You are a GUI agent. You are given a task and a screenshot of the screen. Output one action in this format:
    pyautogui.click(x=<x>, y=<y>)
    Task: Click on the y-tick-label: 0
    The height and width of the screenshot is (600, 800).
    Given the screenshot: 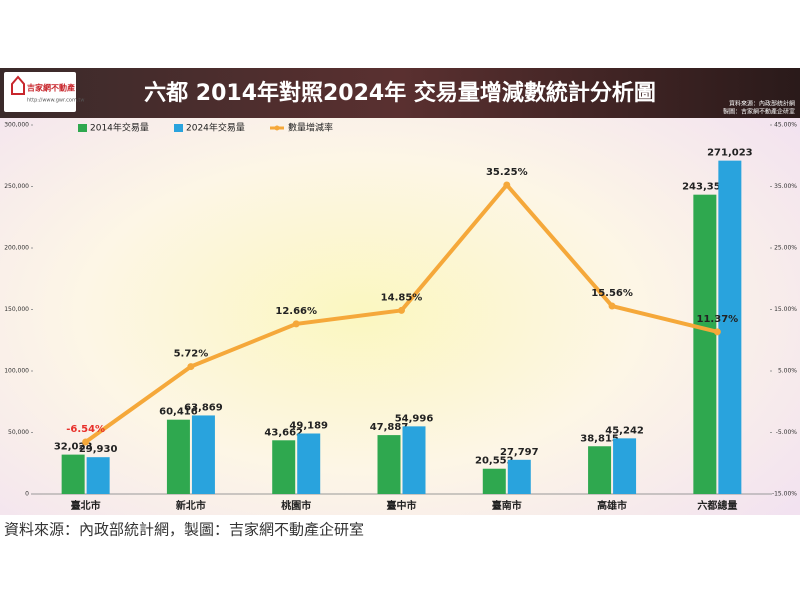 What is the action you would take?
    pyautogui.click(x=27, y=494)
    